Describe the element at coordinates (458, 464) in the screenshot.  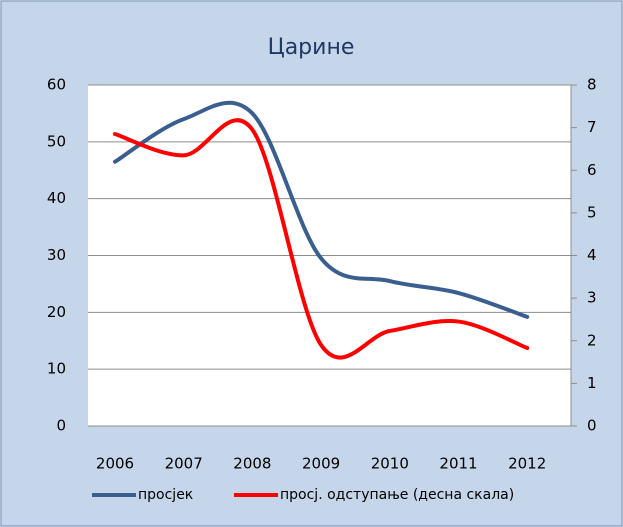
I see `x-tick-label: 2011` at that location.